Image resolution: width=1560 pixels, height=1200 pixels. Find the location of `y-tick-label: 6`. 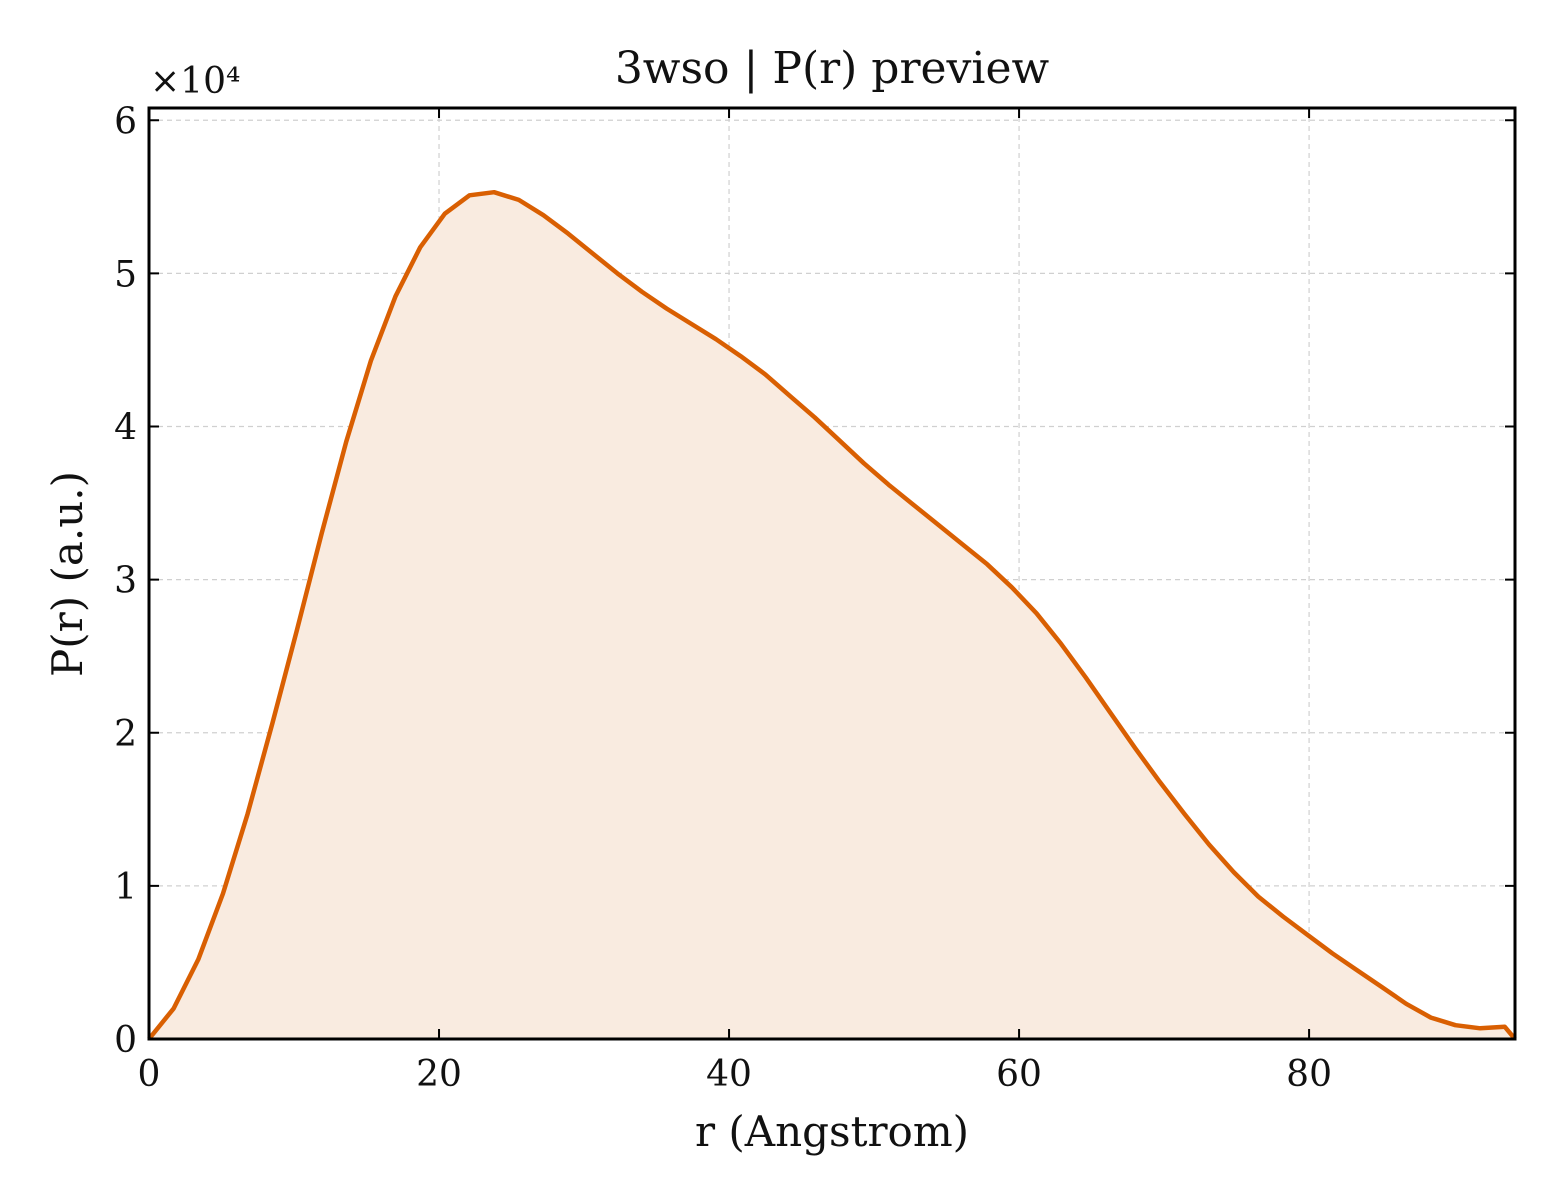

y-tick-label: 6 is located at coordinates (125, 121).